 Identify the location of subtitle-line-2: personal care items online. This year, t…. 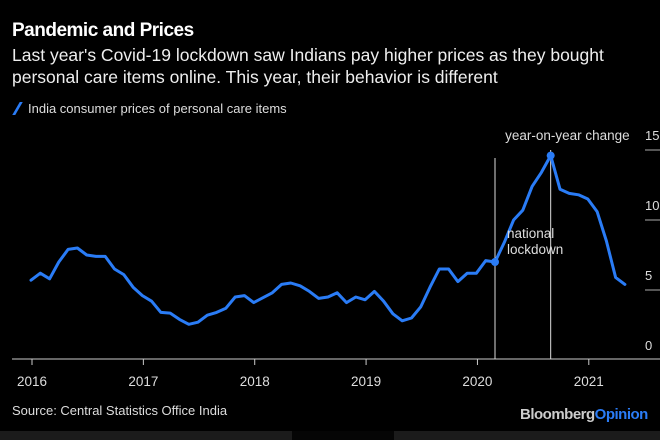
(255, 77).